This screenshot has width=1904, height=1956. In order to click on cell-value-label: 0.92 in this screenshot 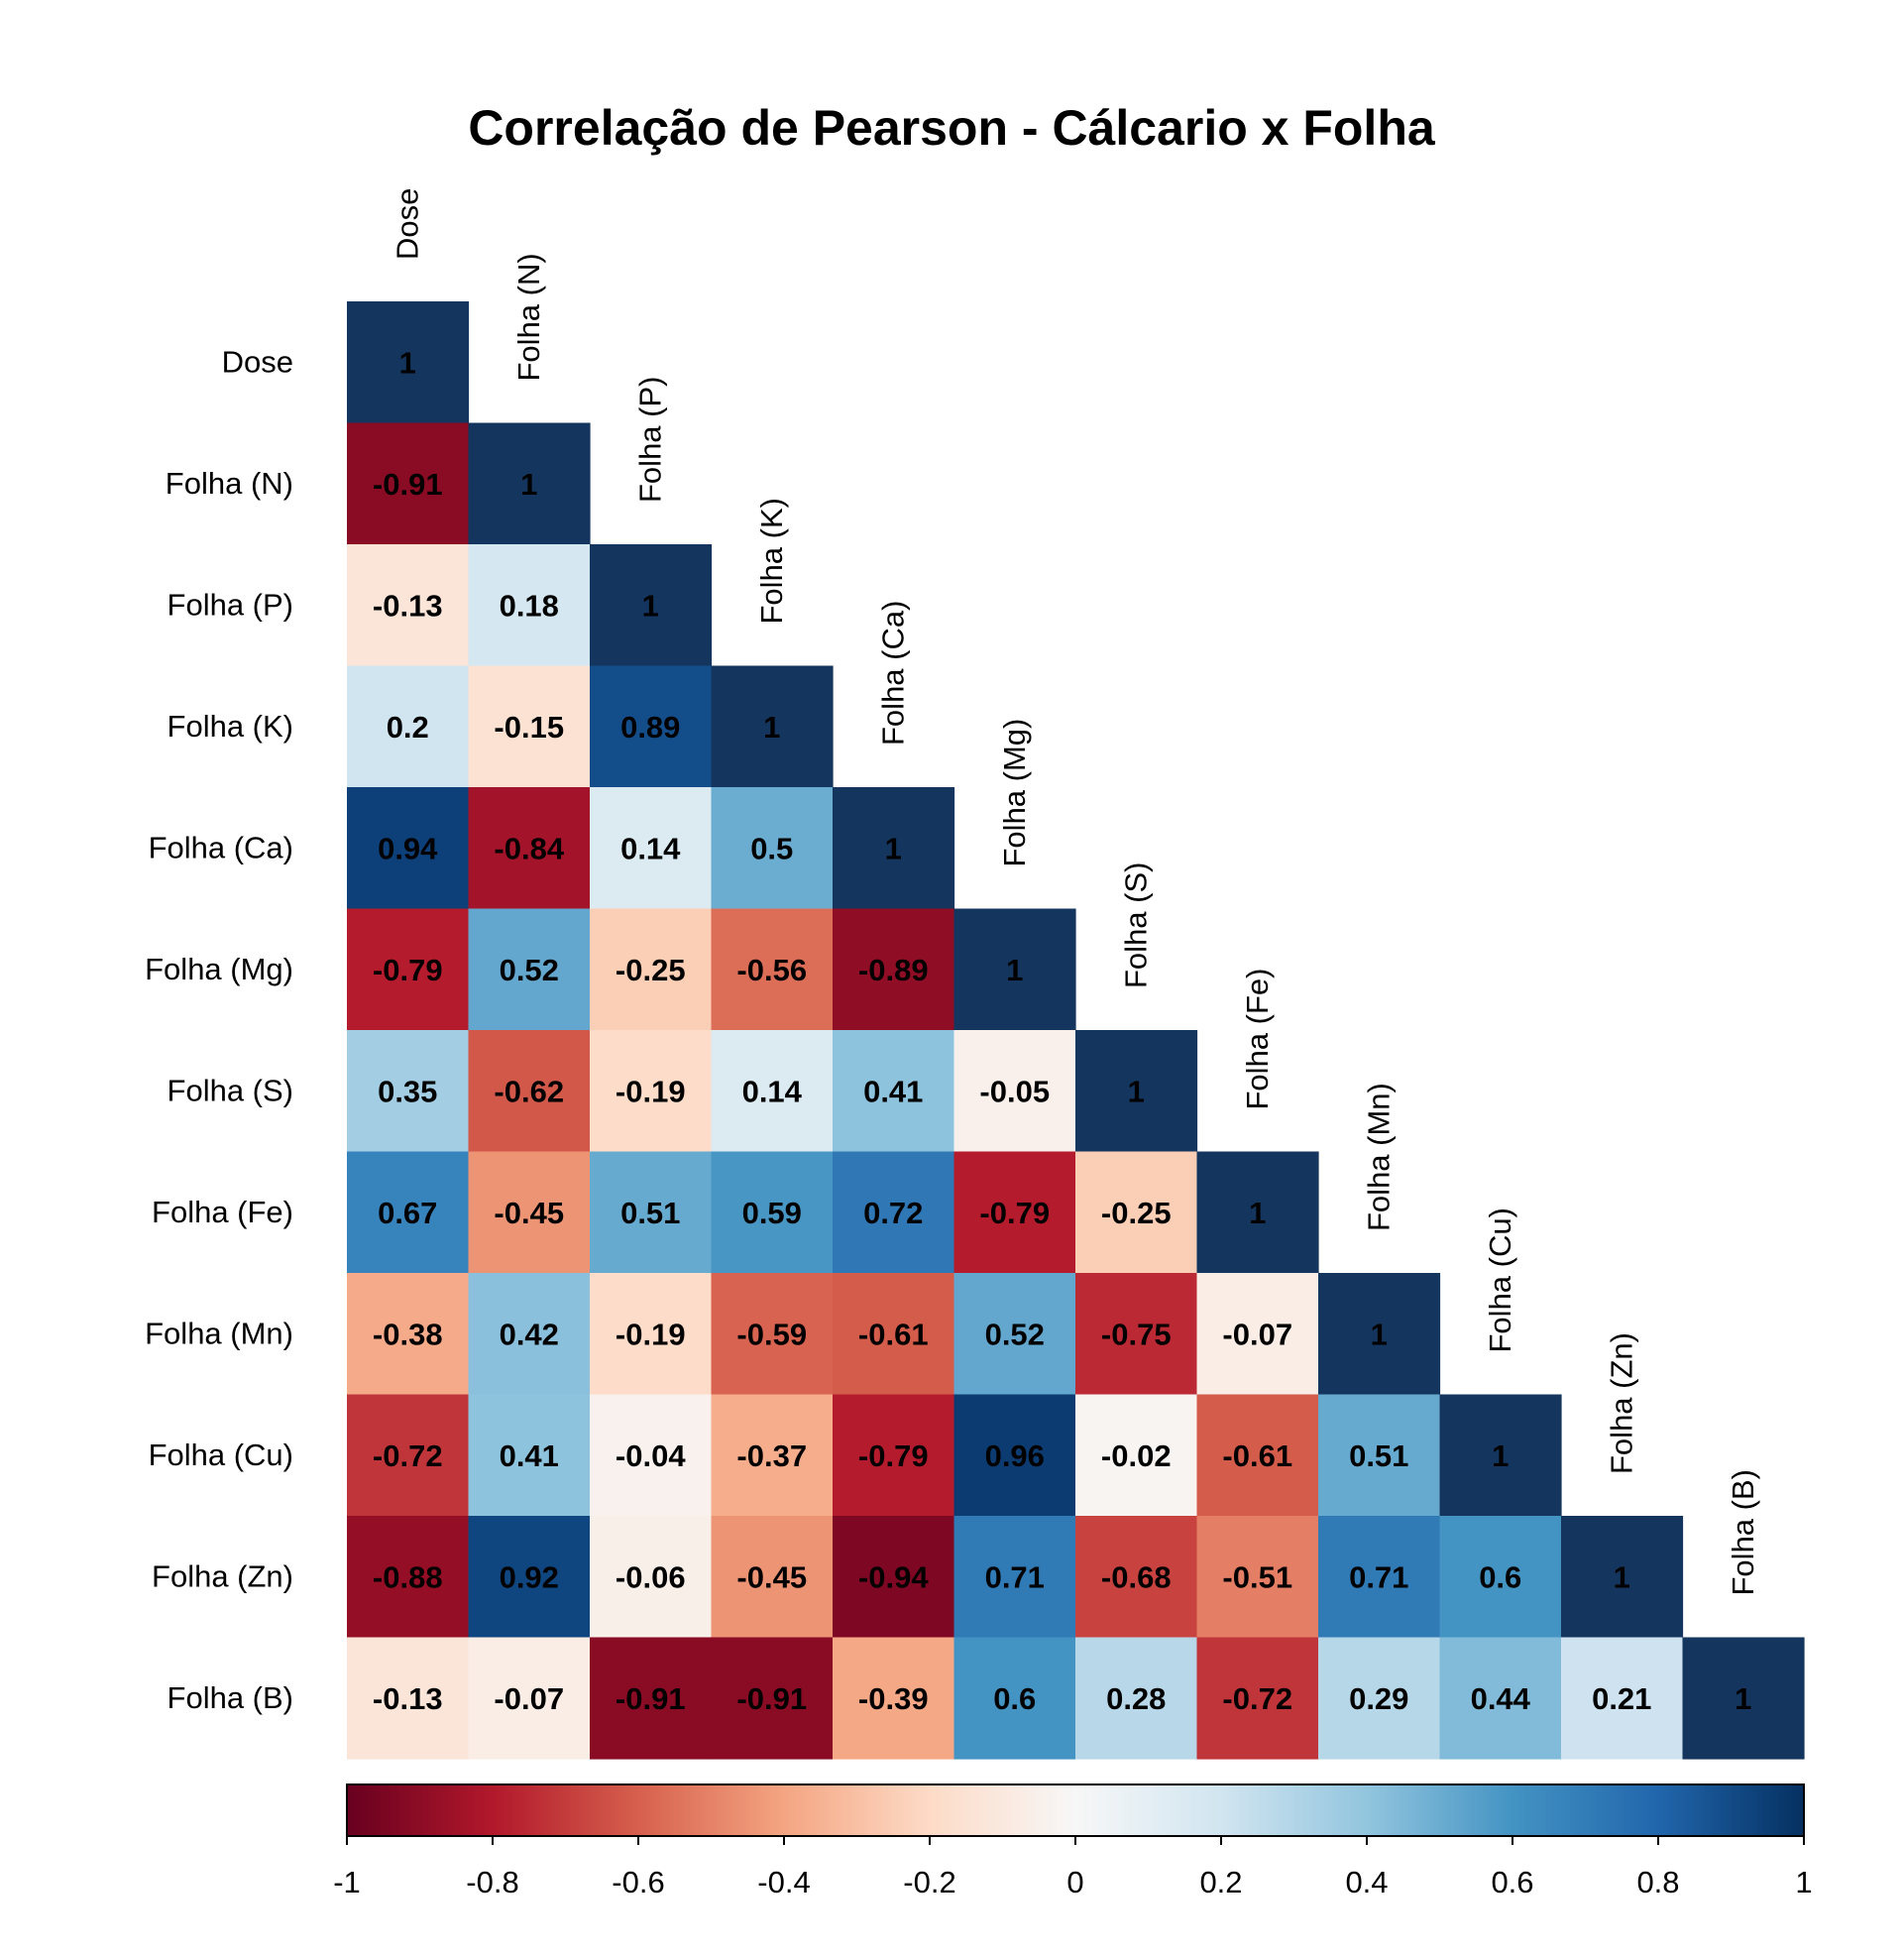, I will do `click(529, 1576)`.